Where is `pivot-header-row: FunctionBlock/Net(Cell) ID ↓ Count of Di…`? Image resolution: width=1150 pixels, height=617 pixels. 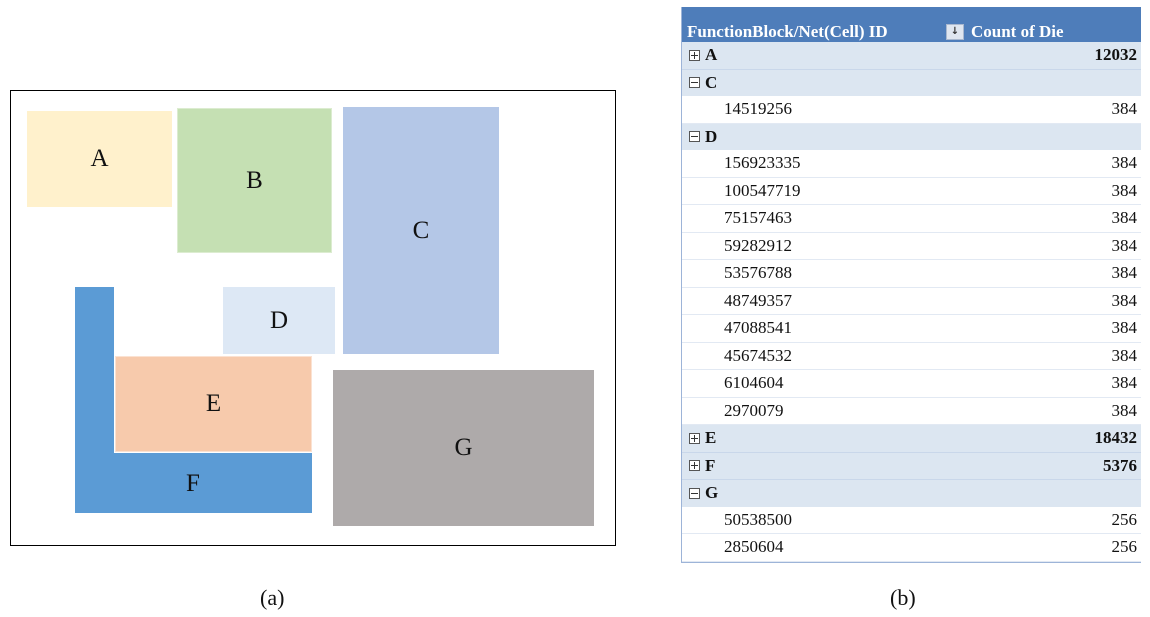
pivot-header-row: FunctionBlock/Net(Cell) ID ↓ Count of Di… is located at coordinates (911, 24).